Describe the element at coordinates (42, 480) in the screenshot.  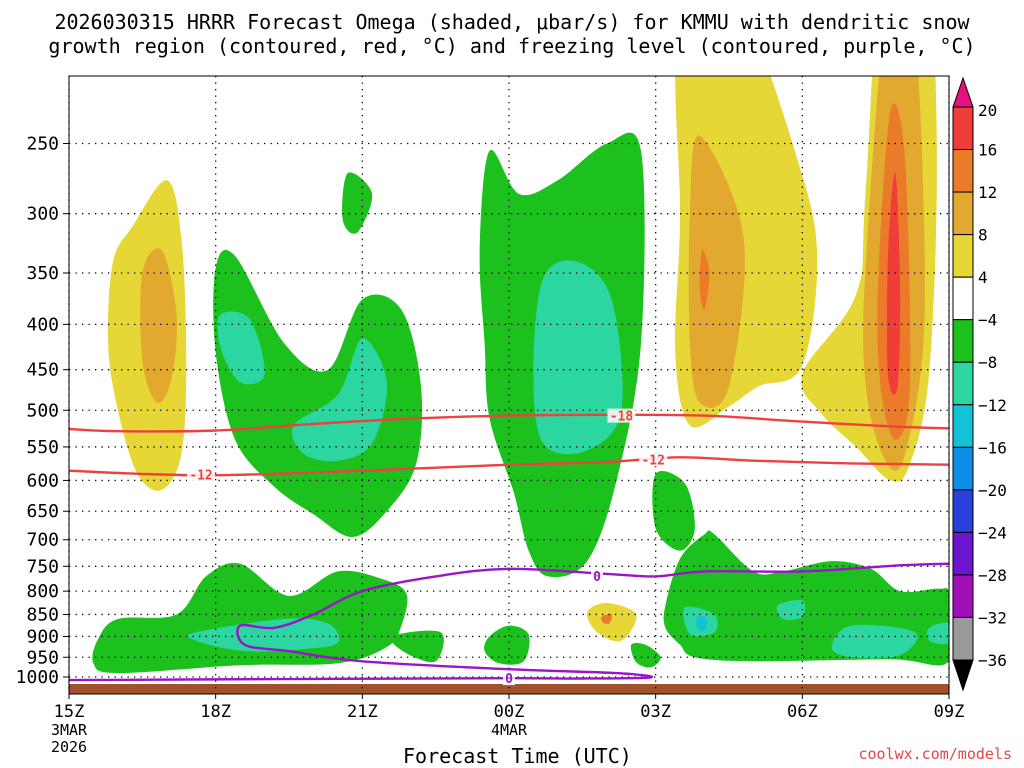
I see `ytick-label-600: 600` at that location.